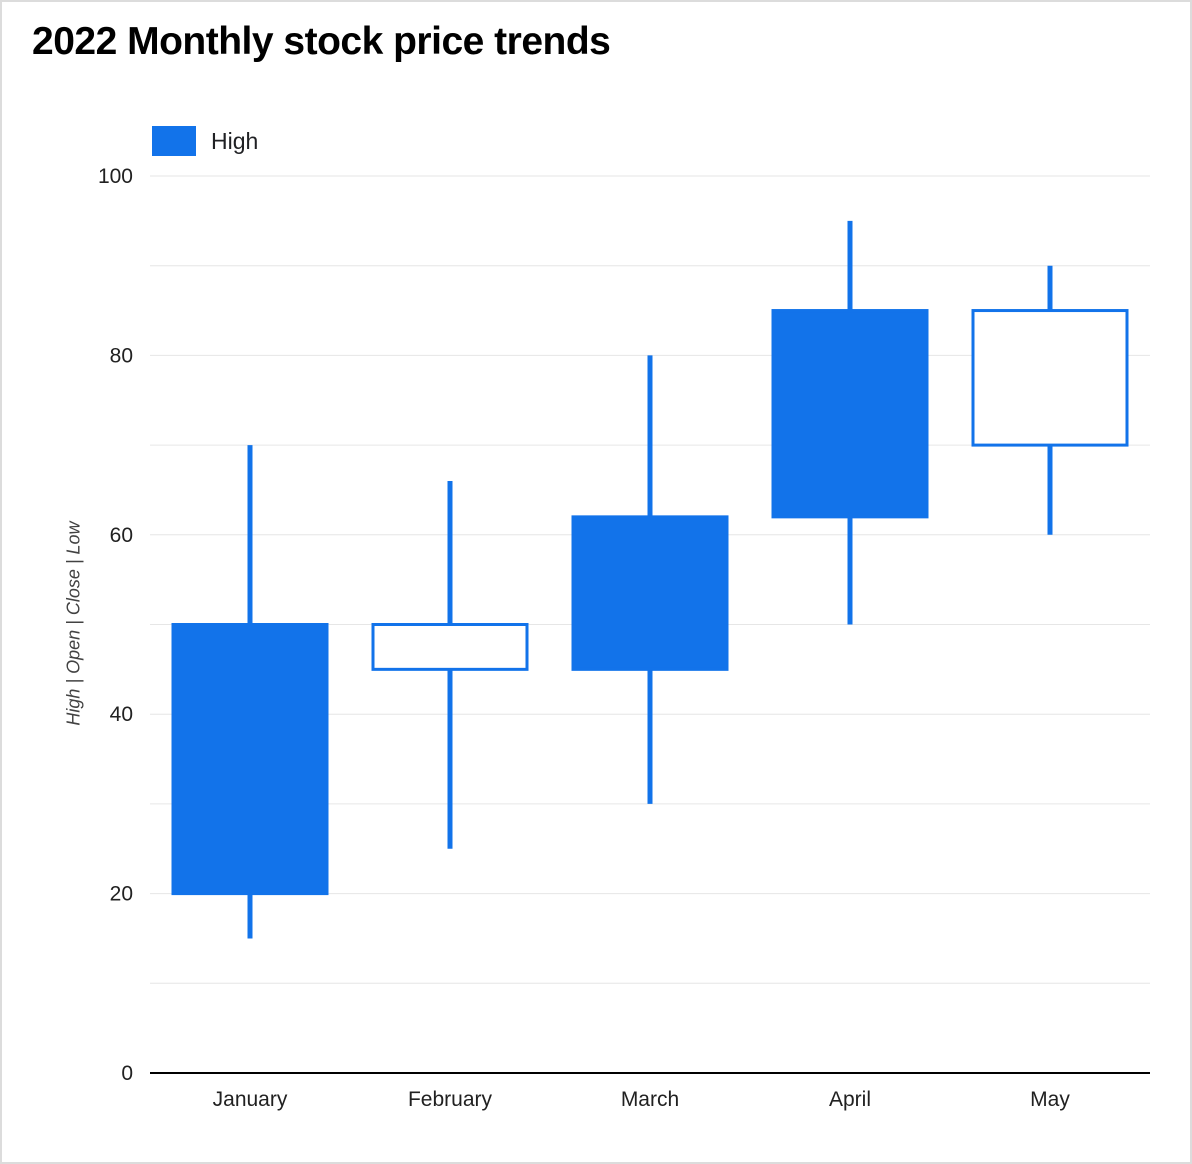  Describe the element at coordinates (250, 1099) in the screenshot. I see `x-axis-label: January` at that location.